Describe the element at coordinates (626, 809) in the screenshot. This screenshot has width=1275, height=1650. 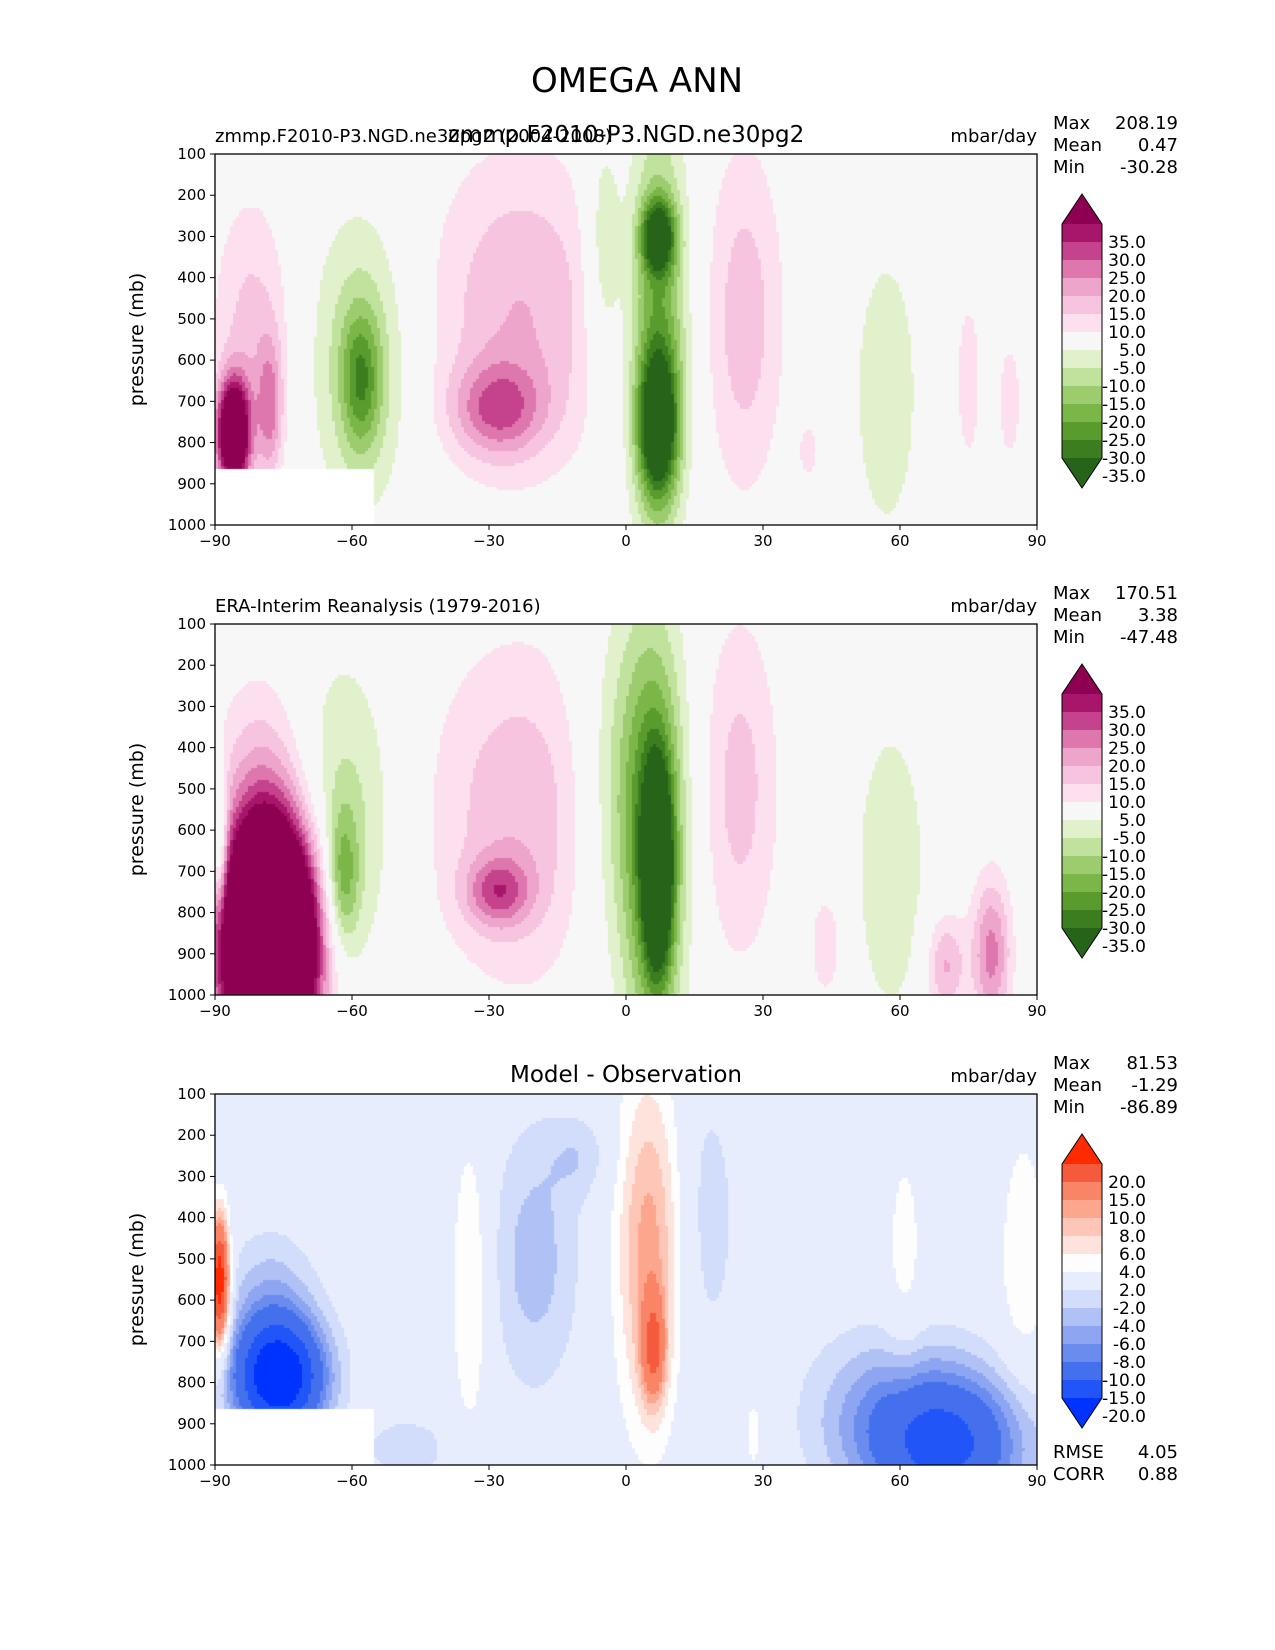
I see `contour-field-ref` at that location.